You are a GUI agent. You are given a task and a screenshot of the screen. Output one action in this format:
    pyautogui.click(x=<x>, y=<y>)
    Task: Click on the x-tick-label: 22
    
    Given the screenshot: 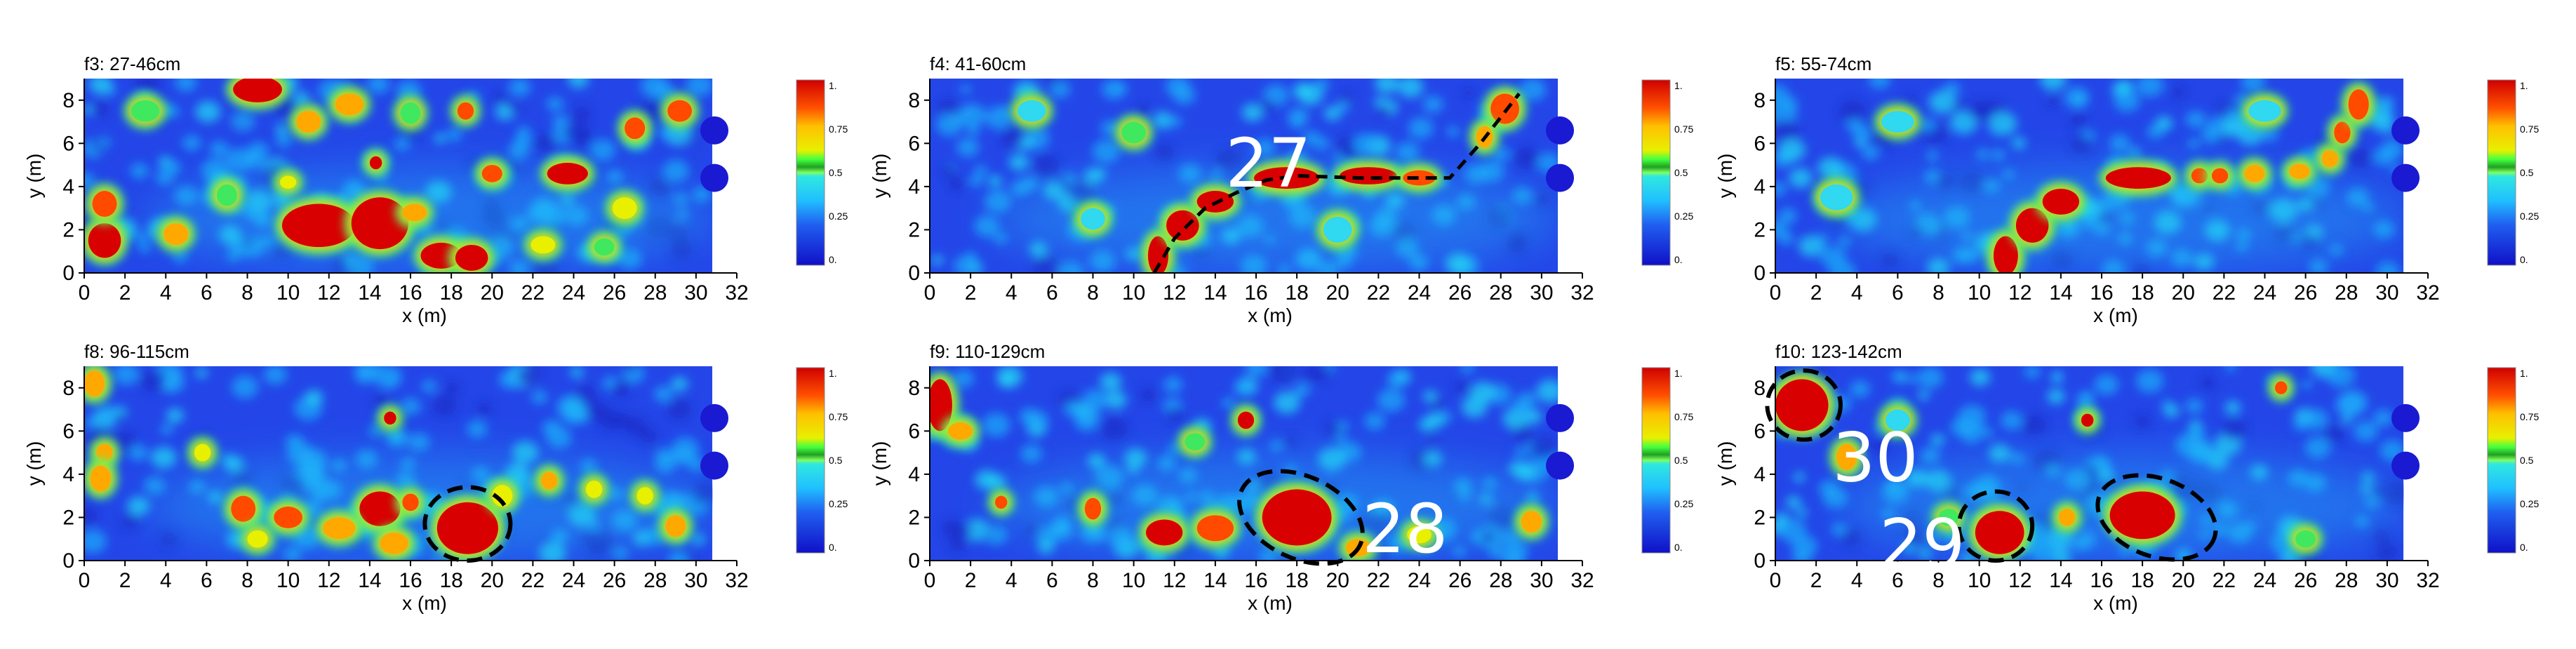 What is the action you would take?
    pyautogui.click(x=1378, y=293)
    